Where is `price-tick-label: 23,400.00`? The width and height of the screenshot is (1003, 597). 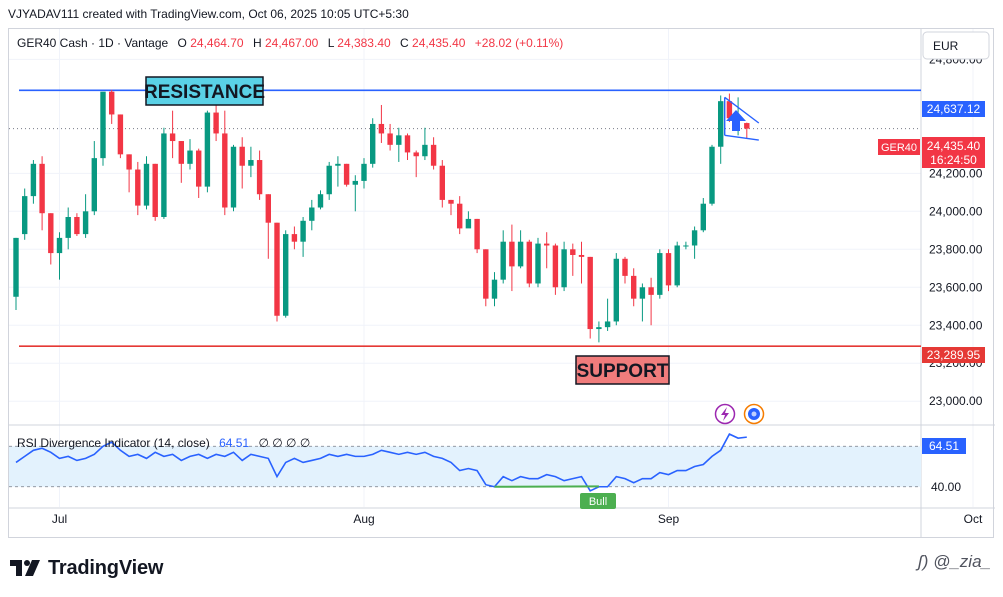 price-tick-label: 23,400.00 is located at coordinates (956, 325).